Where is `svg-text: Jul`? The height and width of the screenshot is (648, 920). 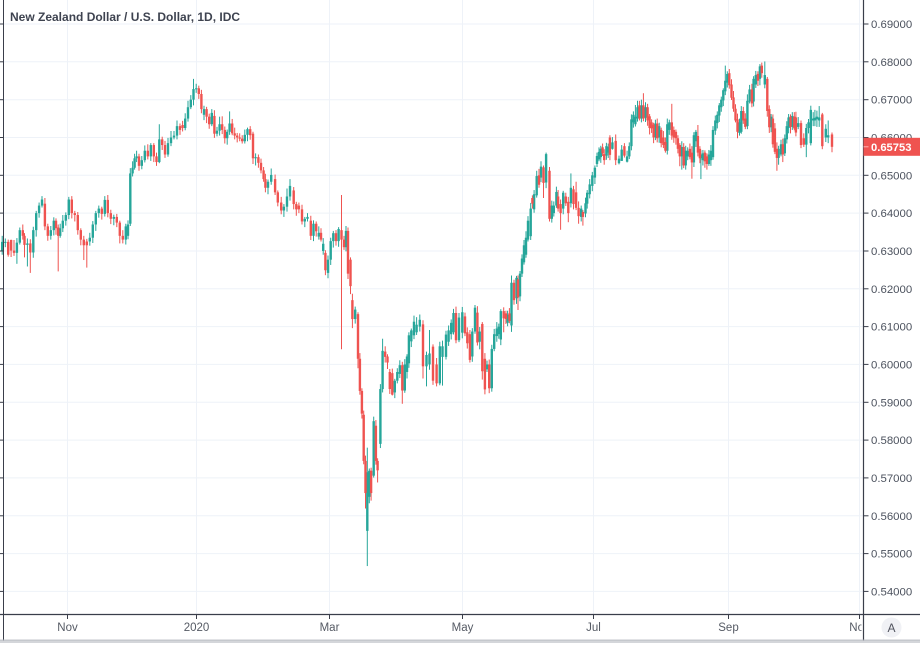 svg-text: Jul is located at coordinates (593, 628).